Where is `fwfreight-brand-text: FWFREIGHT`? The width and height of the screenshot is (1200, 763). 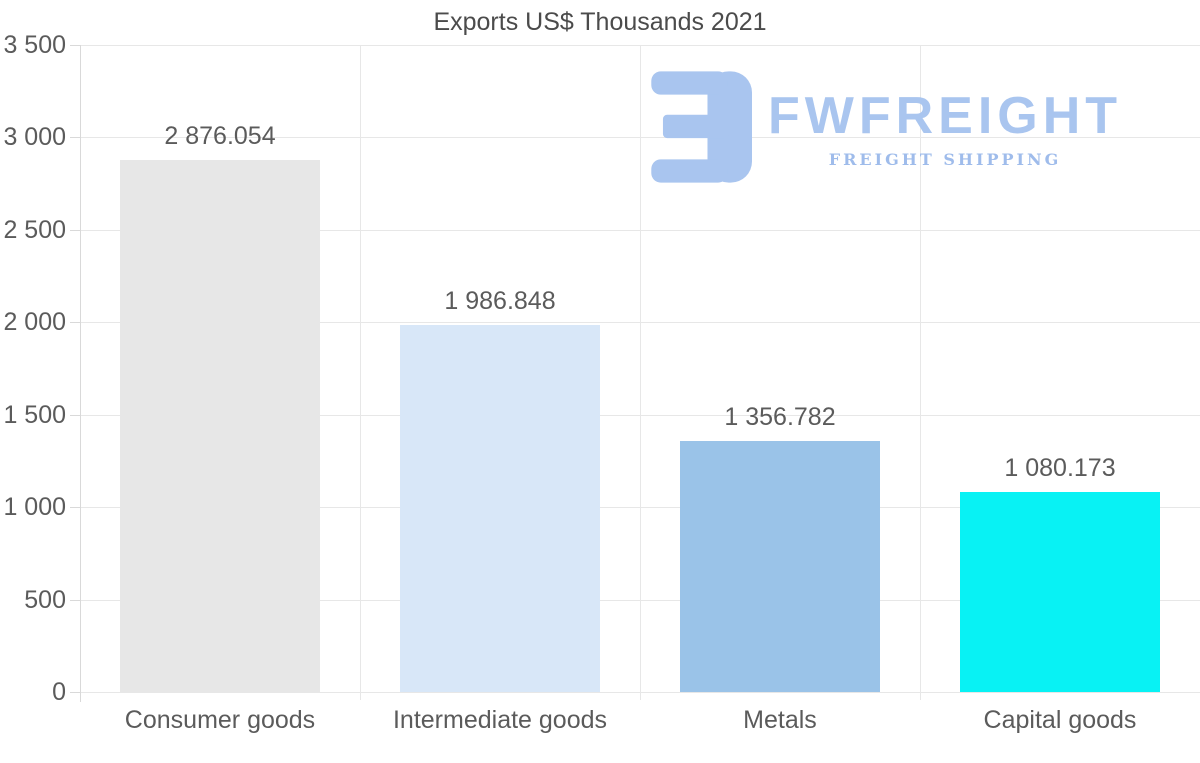 fwfreight-brand-text: FWFREIGHT is located at coordinates (945, 116).